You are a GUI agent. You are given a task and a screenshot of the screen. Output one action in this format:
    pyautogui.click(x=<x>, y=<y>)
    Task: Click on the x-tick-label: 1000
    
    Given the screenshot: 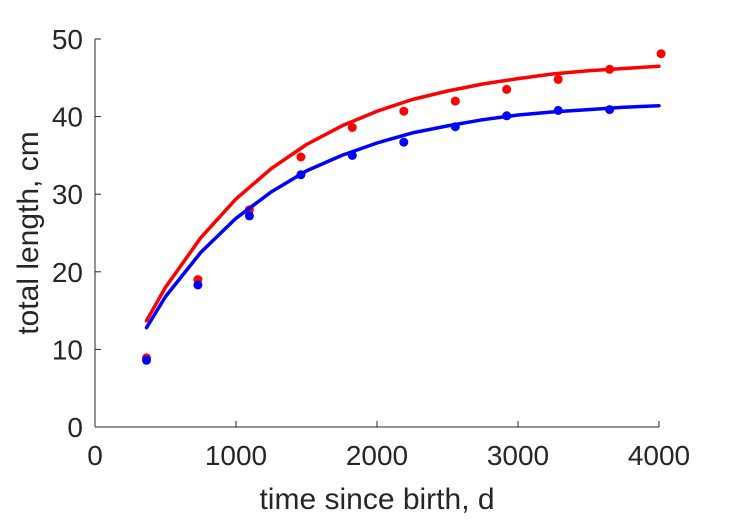 What is the action you would take?
    pyautogui.click(x=236, y=455)
    